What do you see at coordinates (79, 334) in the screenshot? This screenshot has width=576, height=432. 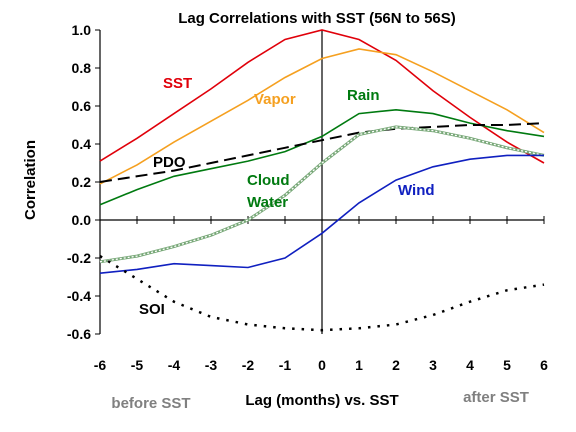 I see `y-tick-label: -0.6` at bounding box center [79, 334].